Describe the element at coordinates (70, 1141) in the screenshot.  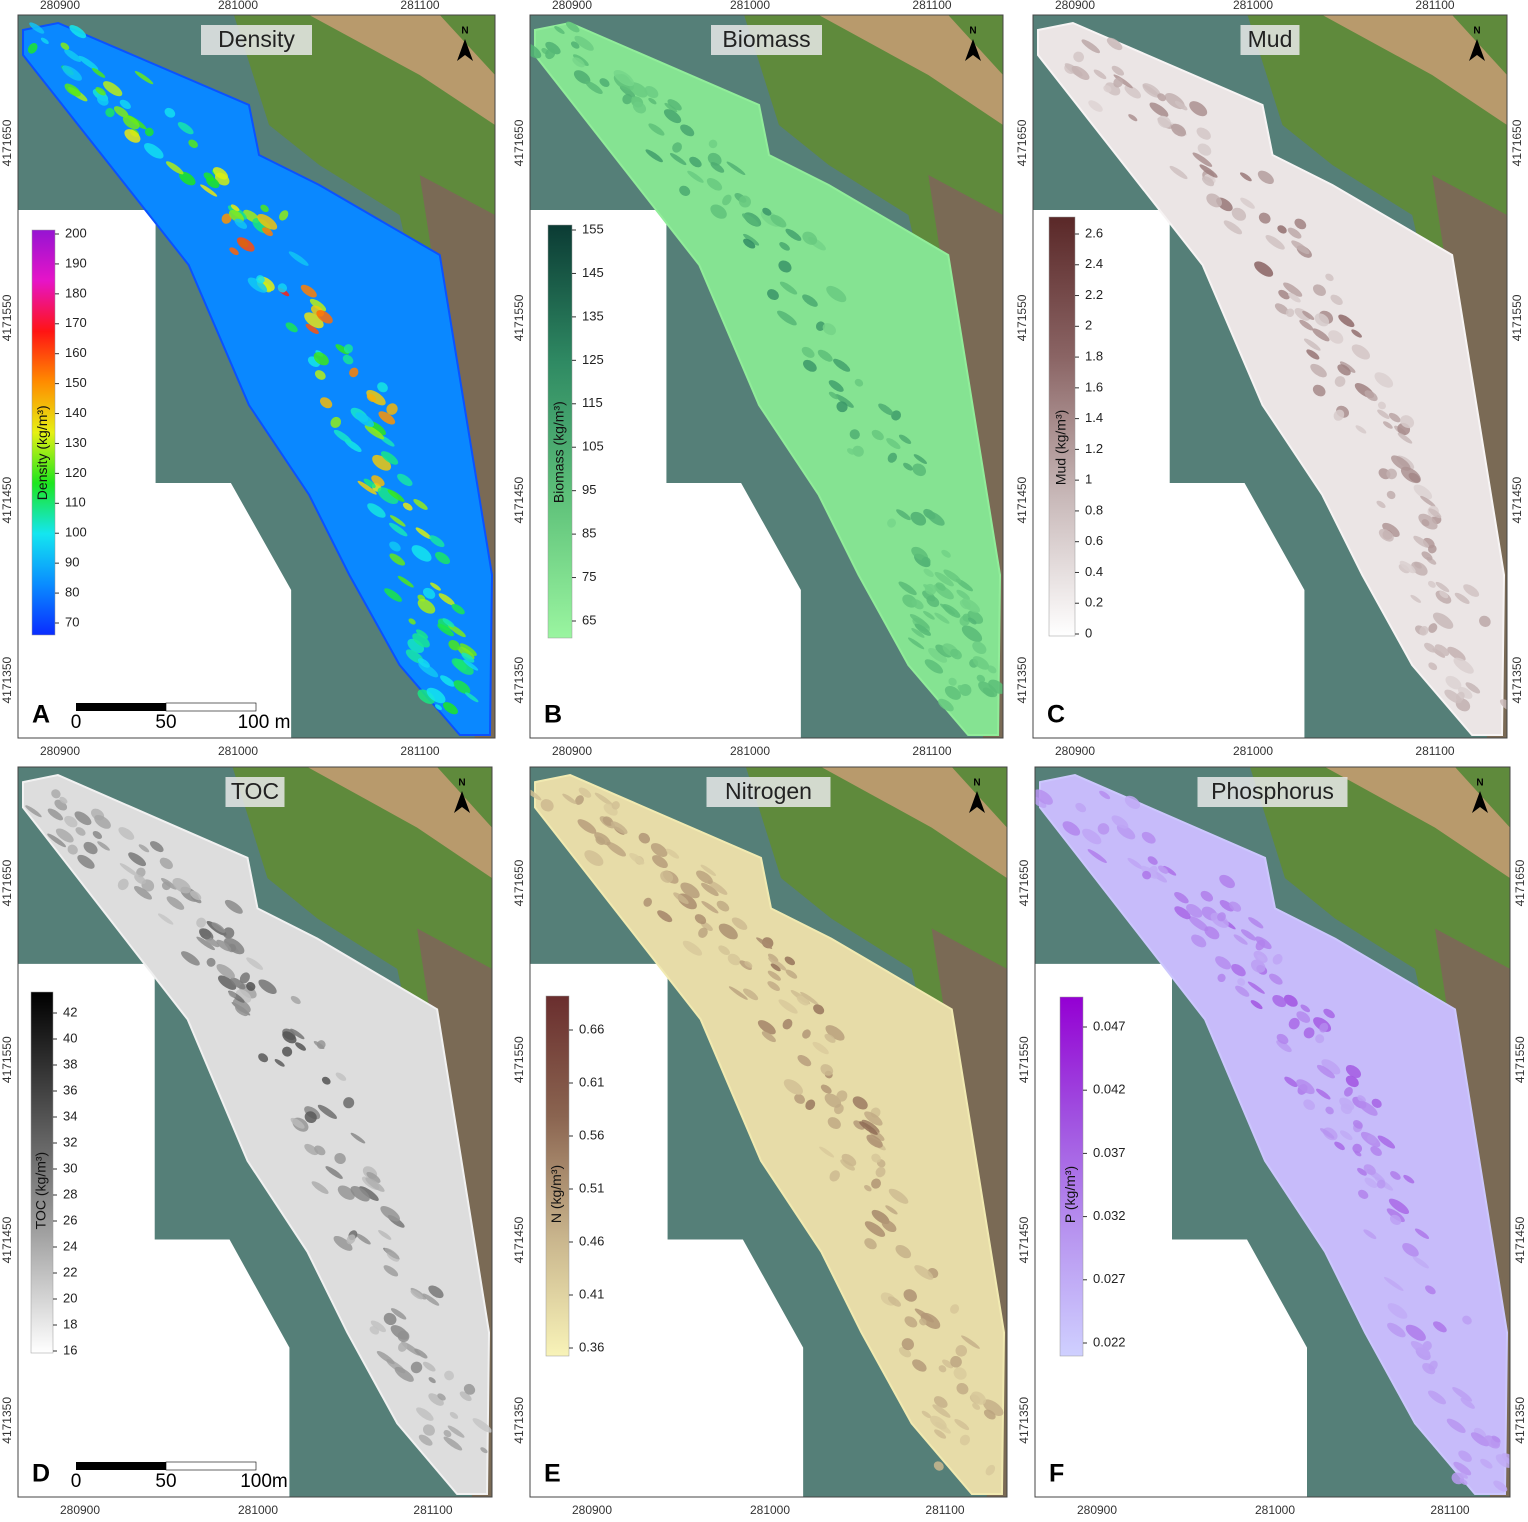
I see `colorbar-tick-label: 32` at that location.